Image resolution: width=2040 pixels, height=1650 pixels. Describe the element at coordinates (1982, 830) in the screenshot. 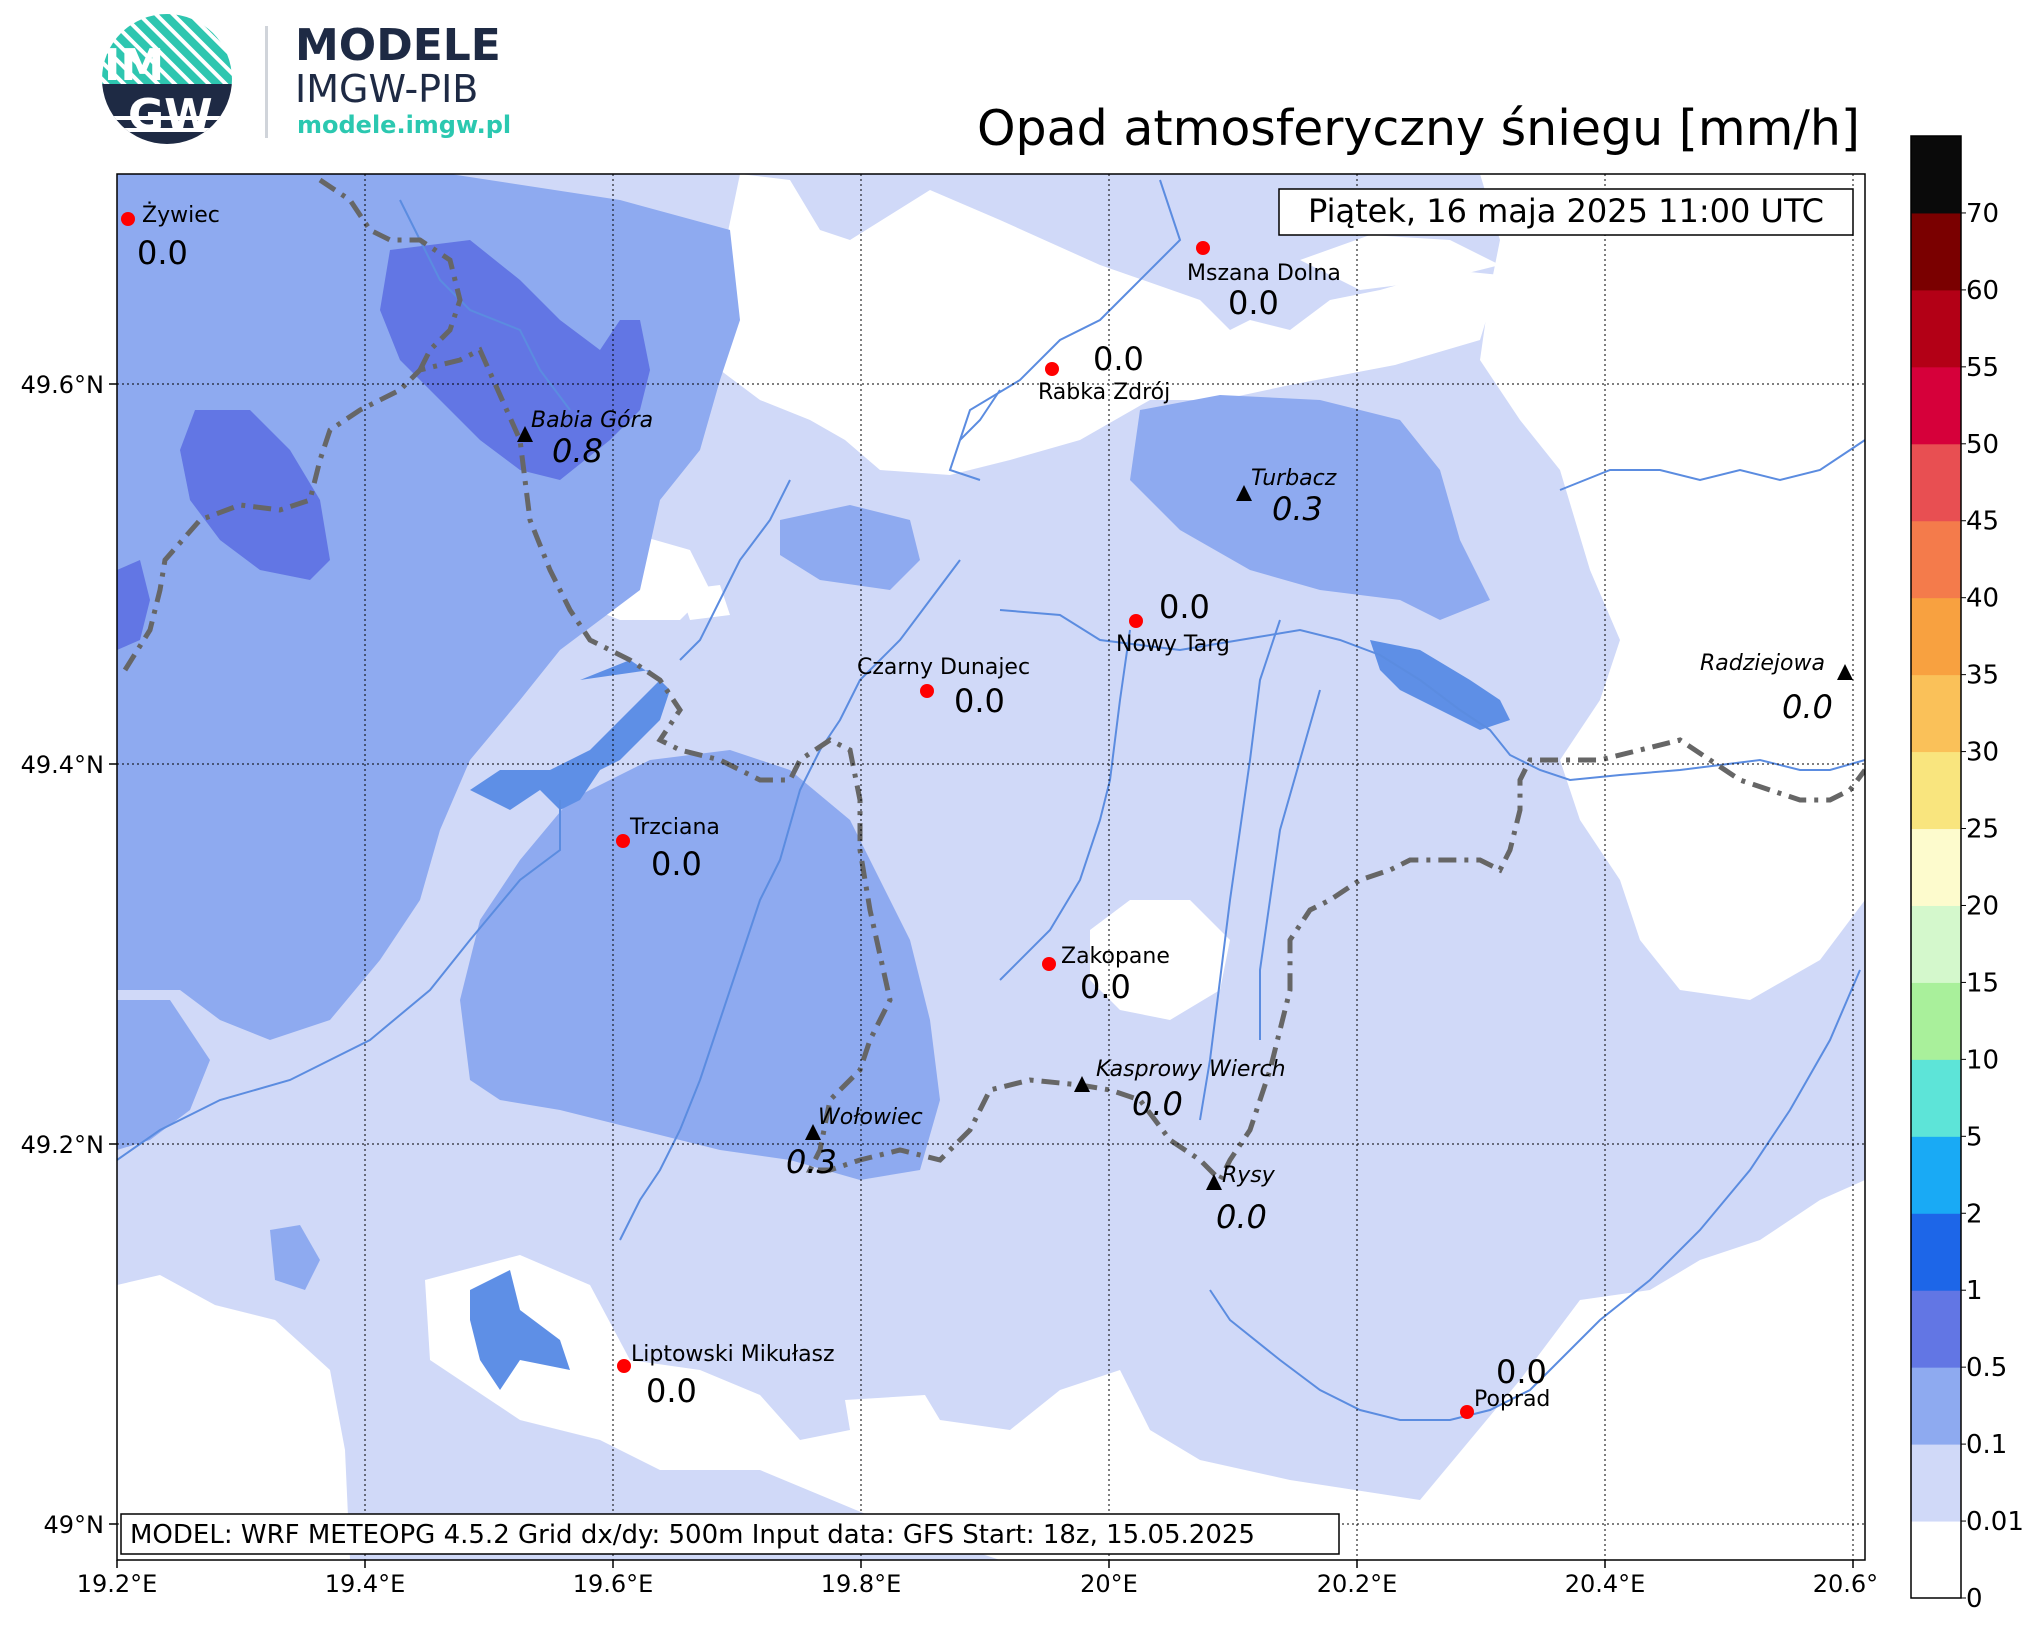

I see `colorbar-tick-label: 25` at that location.